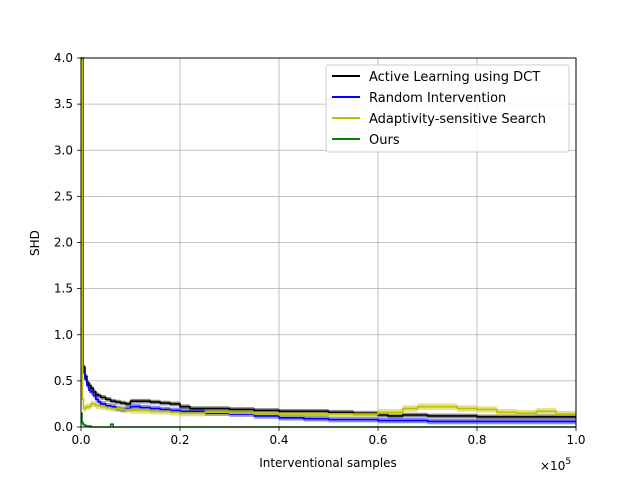  What do you see at coordinates (63, 196) in the screenshot?
I see `y-tick-label: 2.5` at bounding box center [63, 196].